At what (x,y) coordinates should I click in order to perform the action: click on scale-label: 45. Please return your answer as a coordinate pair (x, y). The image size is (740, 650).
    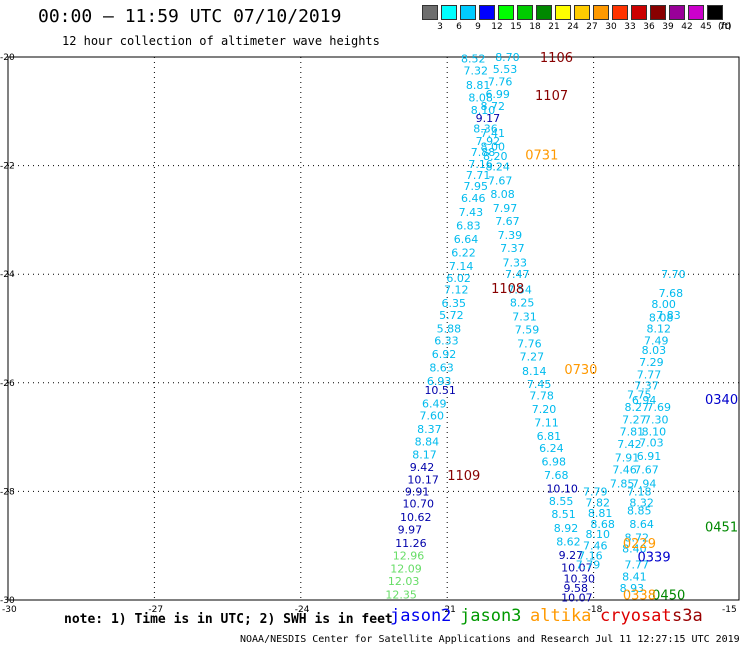
    Looking at the image, I should click on (706, 27).